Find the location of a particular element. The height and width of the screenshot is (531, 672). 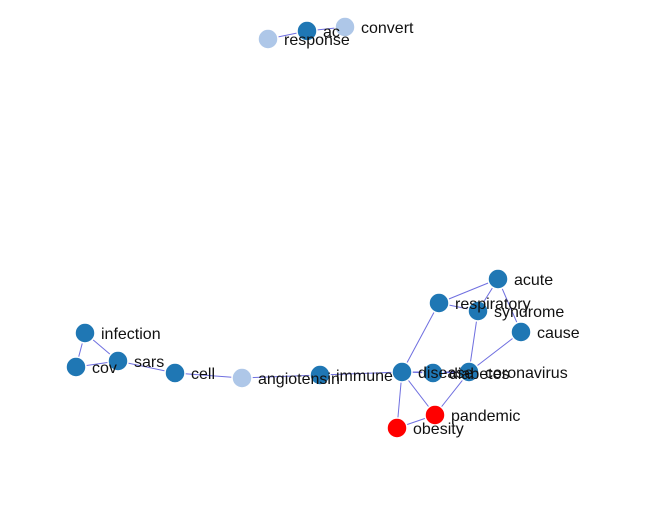

edge-cell-angiotensin is located at coordinates (208, 375).